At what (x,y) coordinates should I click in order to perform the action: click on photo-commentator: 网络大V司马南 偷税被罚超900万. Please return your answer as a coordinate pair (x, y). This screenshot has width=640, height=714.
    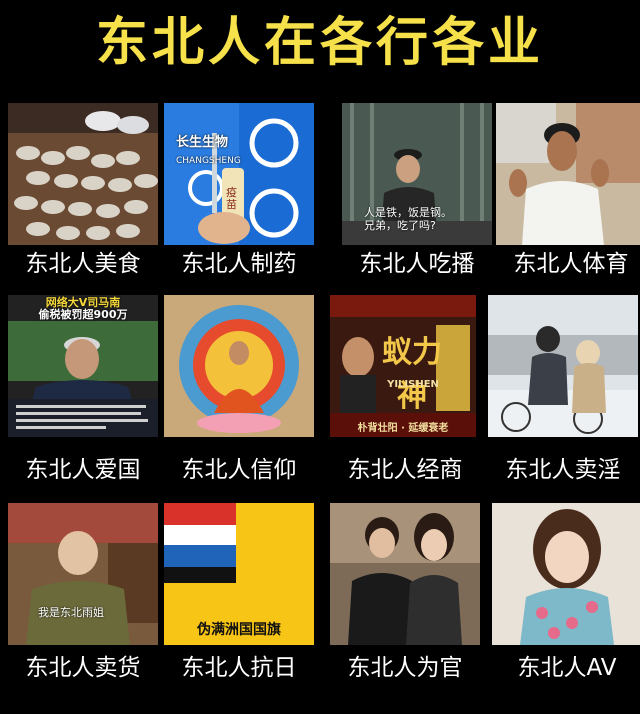
    Looking at the image, I should click on (83, 366).